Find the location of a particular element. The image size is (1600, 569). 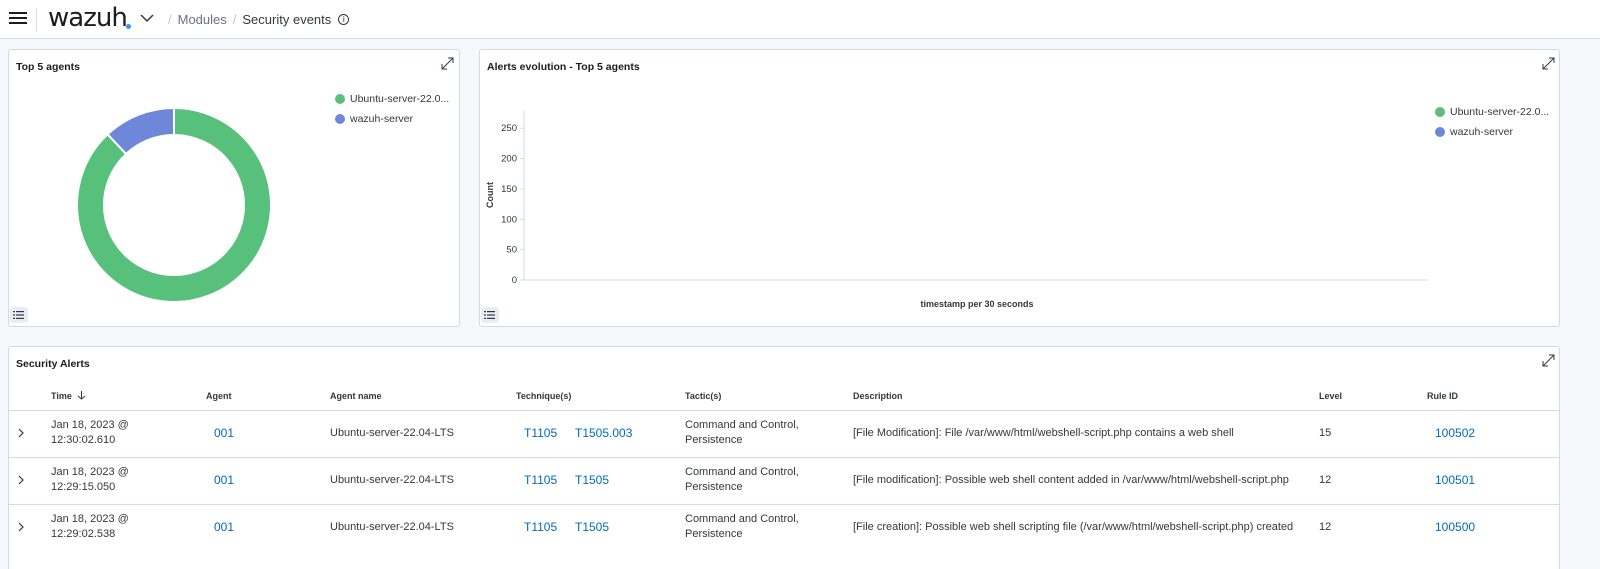

breadcrumb-modules: Modules is located at coordinates (202, 19).